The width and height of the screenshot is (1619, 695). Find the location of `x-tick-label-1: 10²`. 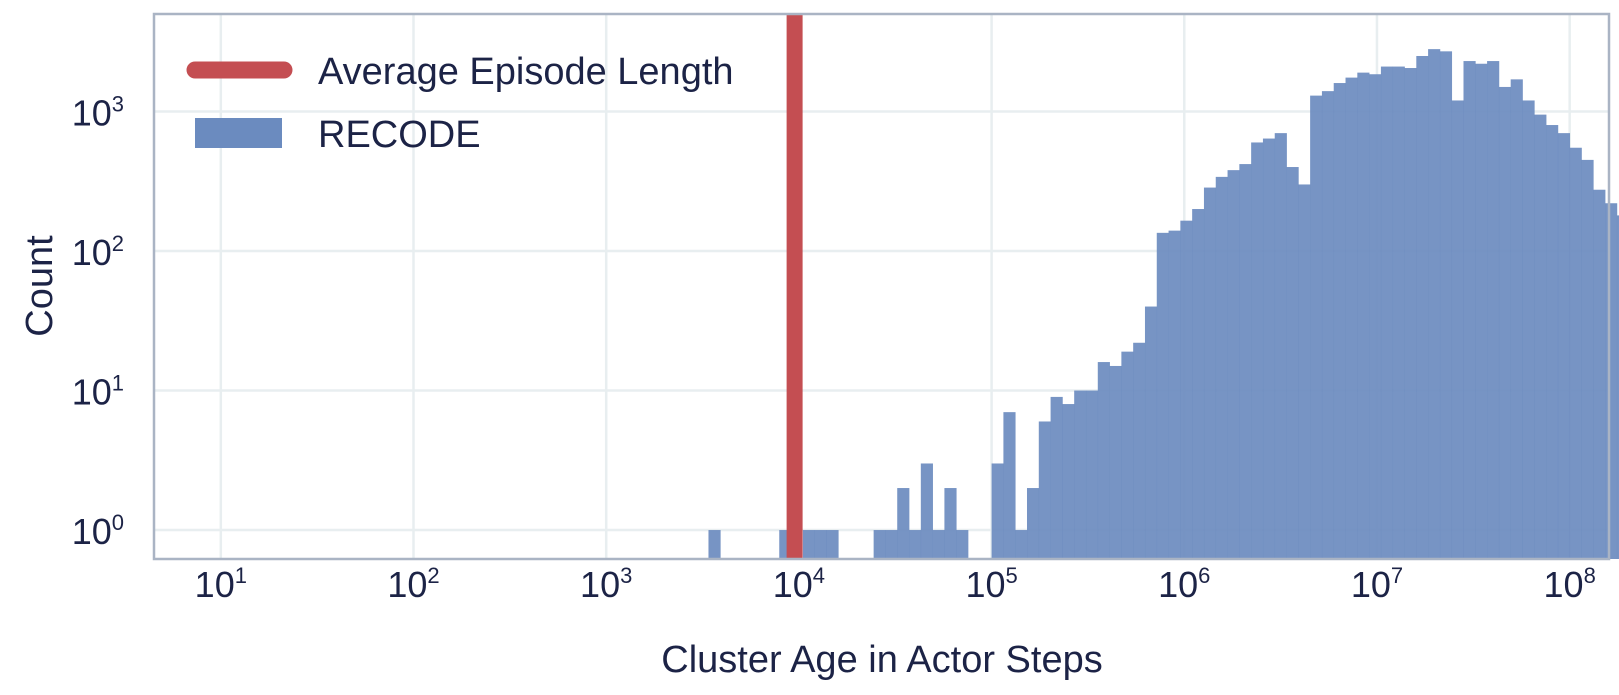

x-tick-label-1: 10² is located at coordinates (413, 584).